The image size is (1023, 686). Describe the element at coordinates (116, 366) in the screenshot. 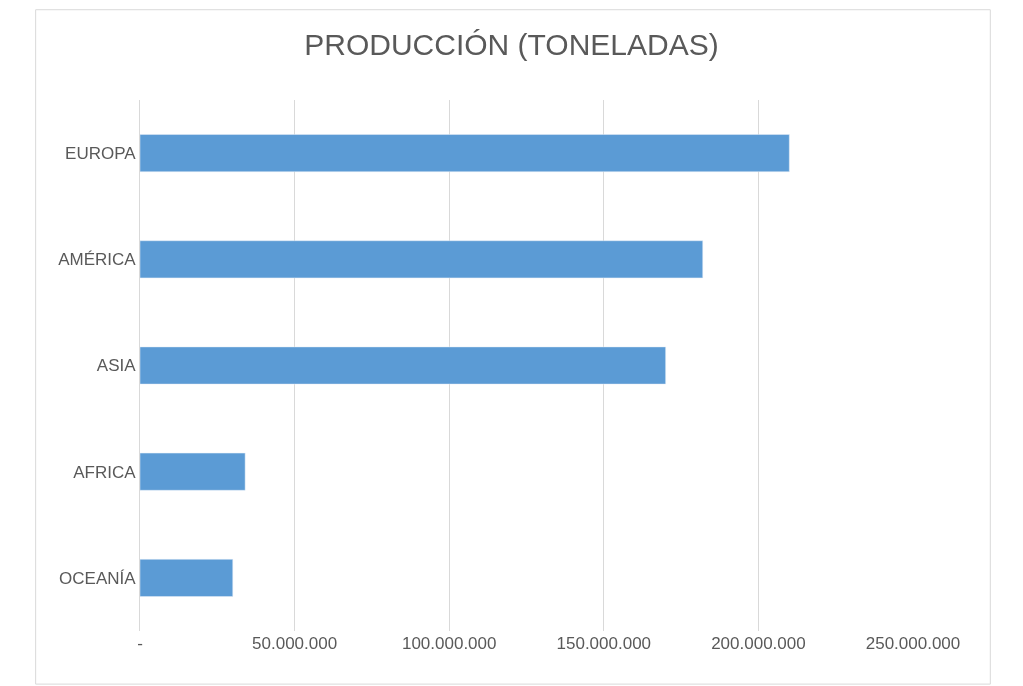

I see `y-tick-label: ASIA` at that location.